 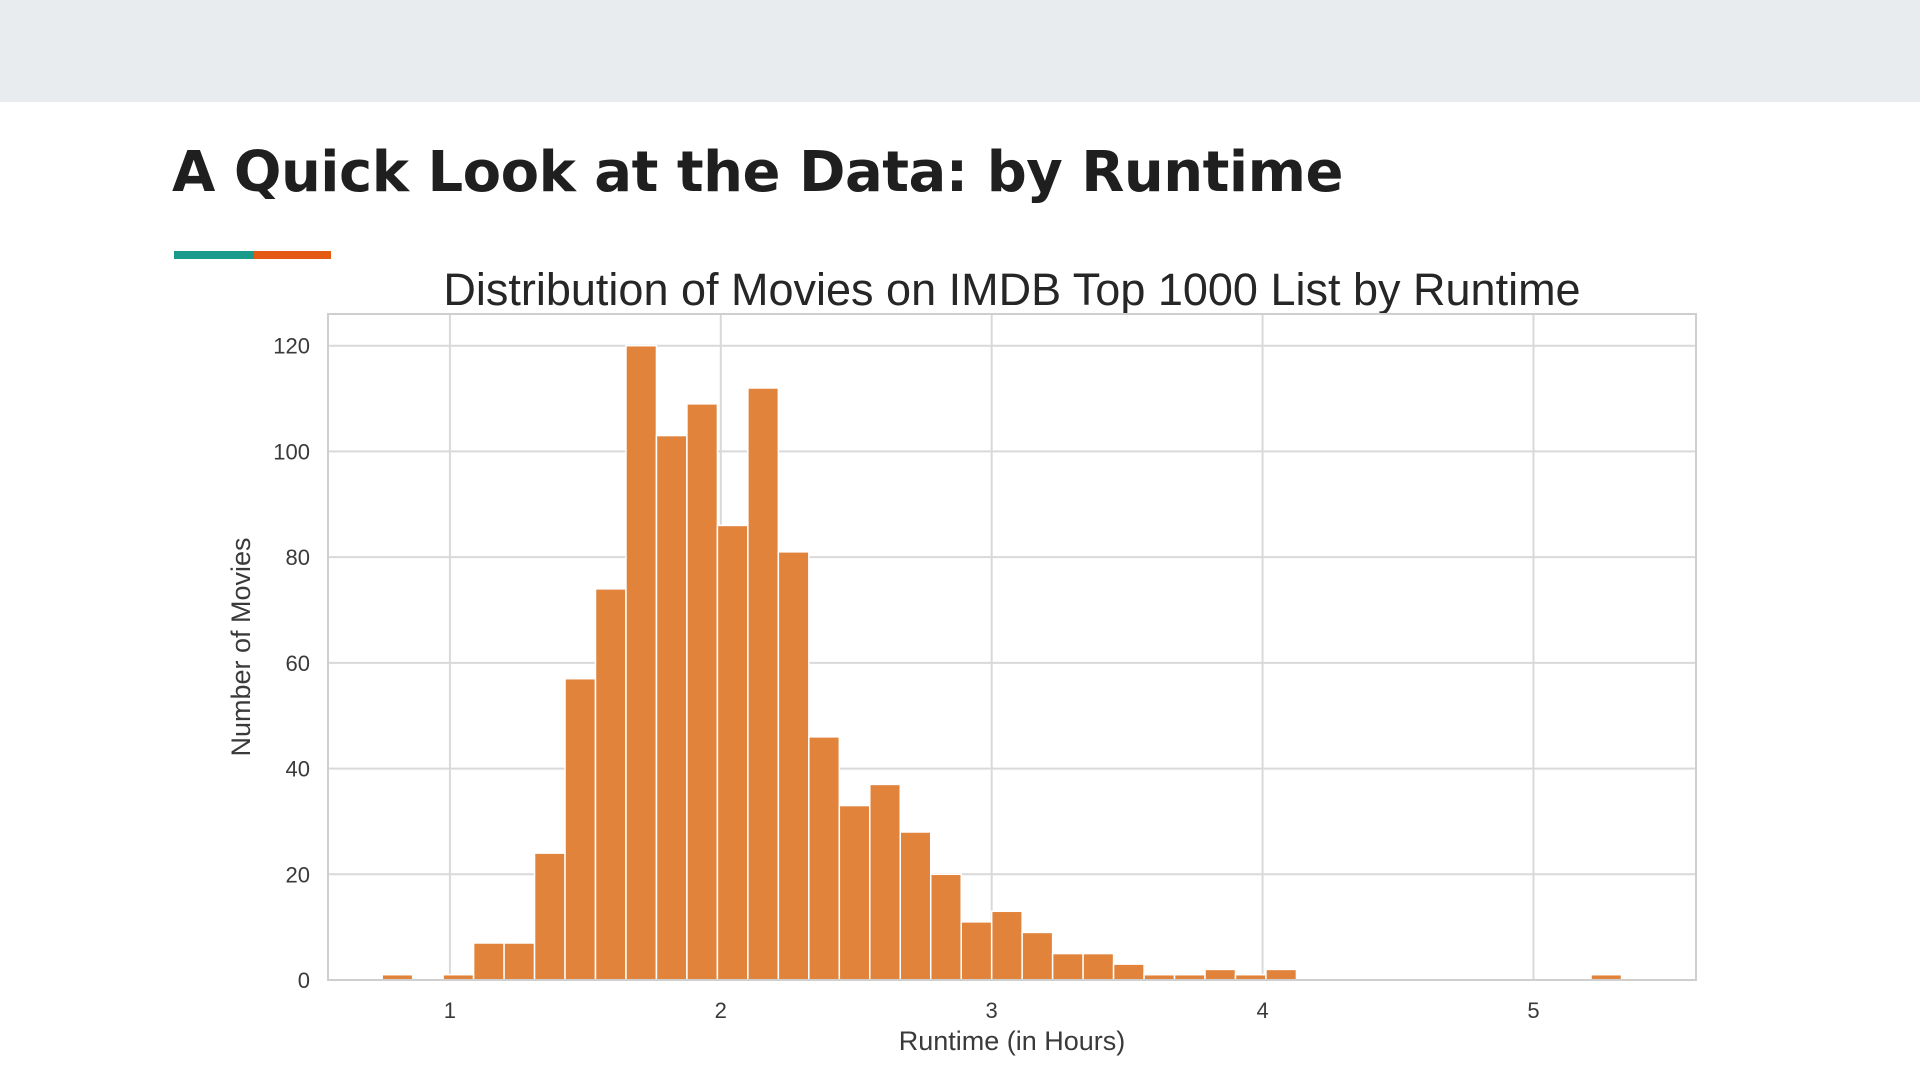 What do you see at coordinates (1012, 1041) in the screenshot?
I see `x-axis-label: Runtime (in Hours)` at bounding box center [1012, 1041].